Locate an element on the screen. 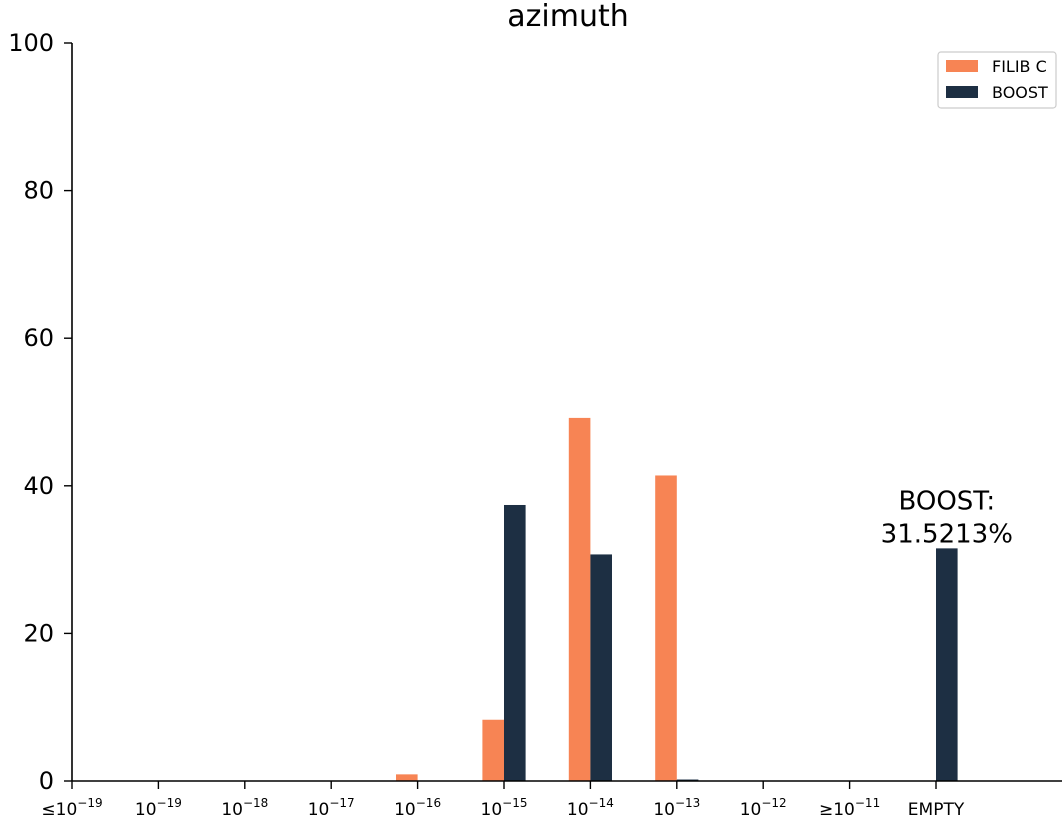 This screenshot has height=823, width=1064. legend-label: BOOST is located at coordinates (1020, 92).